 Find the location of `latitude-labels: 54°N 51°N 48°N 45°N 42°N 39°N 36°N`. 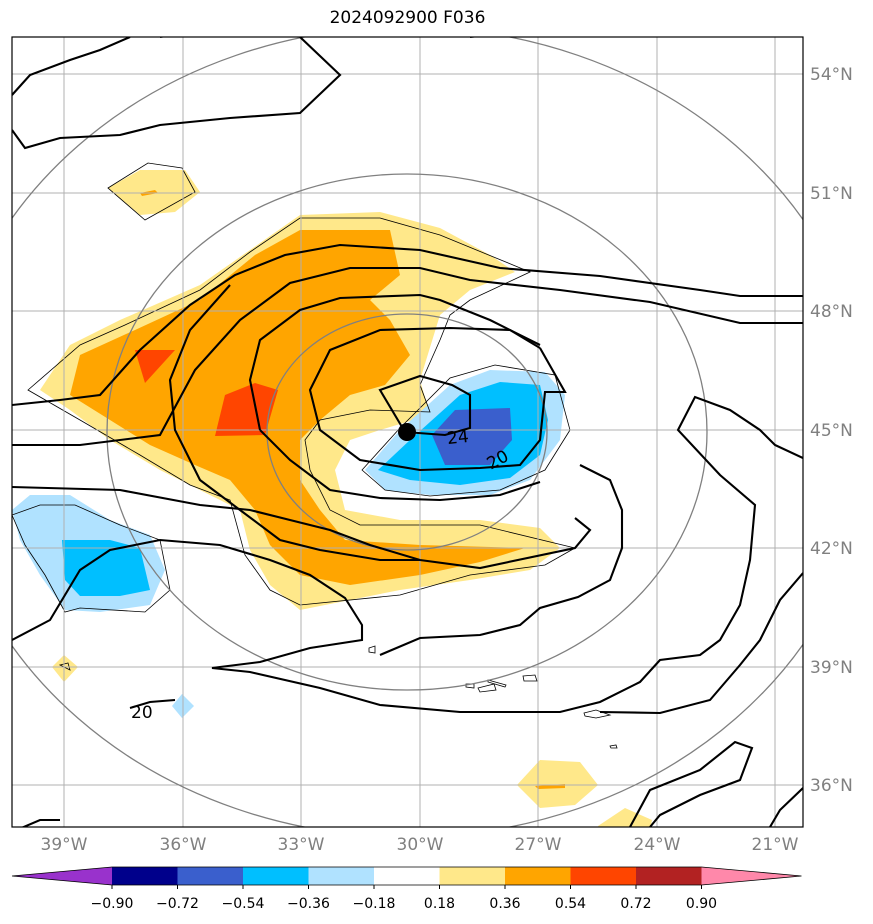

latitude-labels: 54°N 51°N 48°N 45°N 42°N 39°N 36°N is located at coordinates (831, 430).